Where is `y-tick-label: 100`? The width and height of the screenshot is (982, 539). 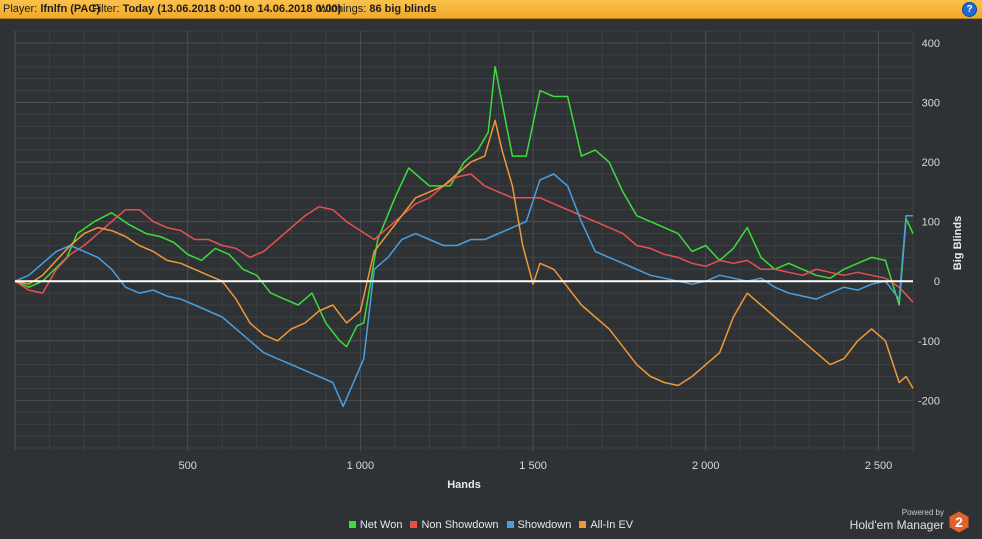
y-tick-label: 100 is located at coordinates (931, 223).